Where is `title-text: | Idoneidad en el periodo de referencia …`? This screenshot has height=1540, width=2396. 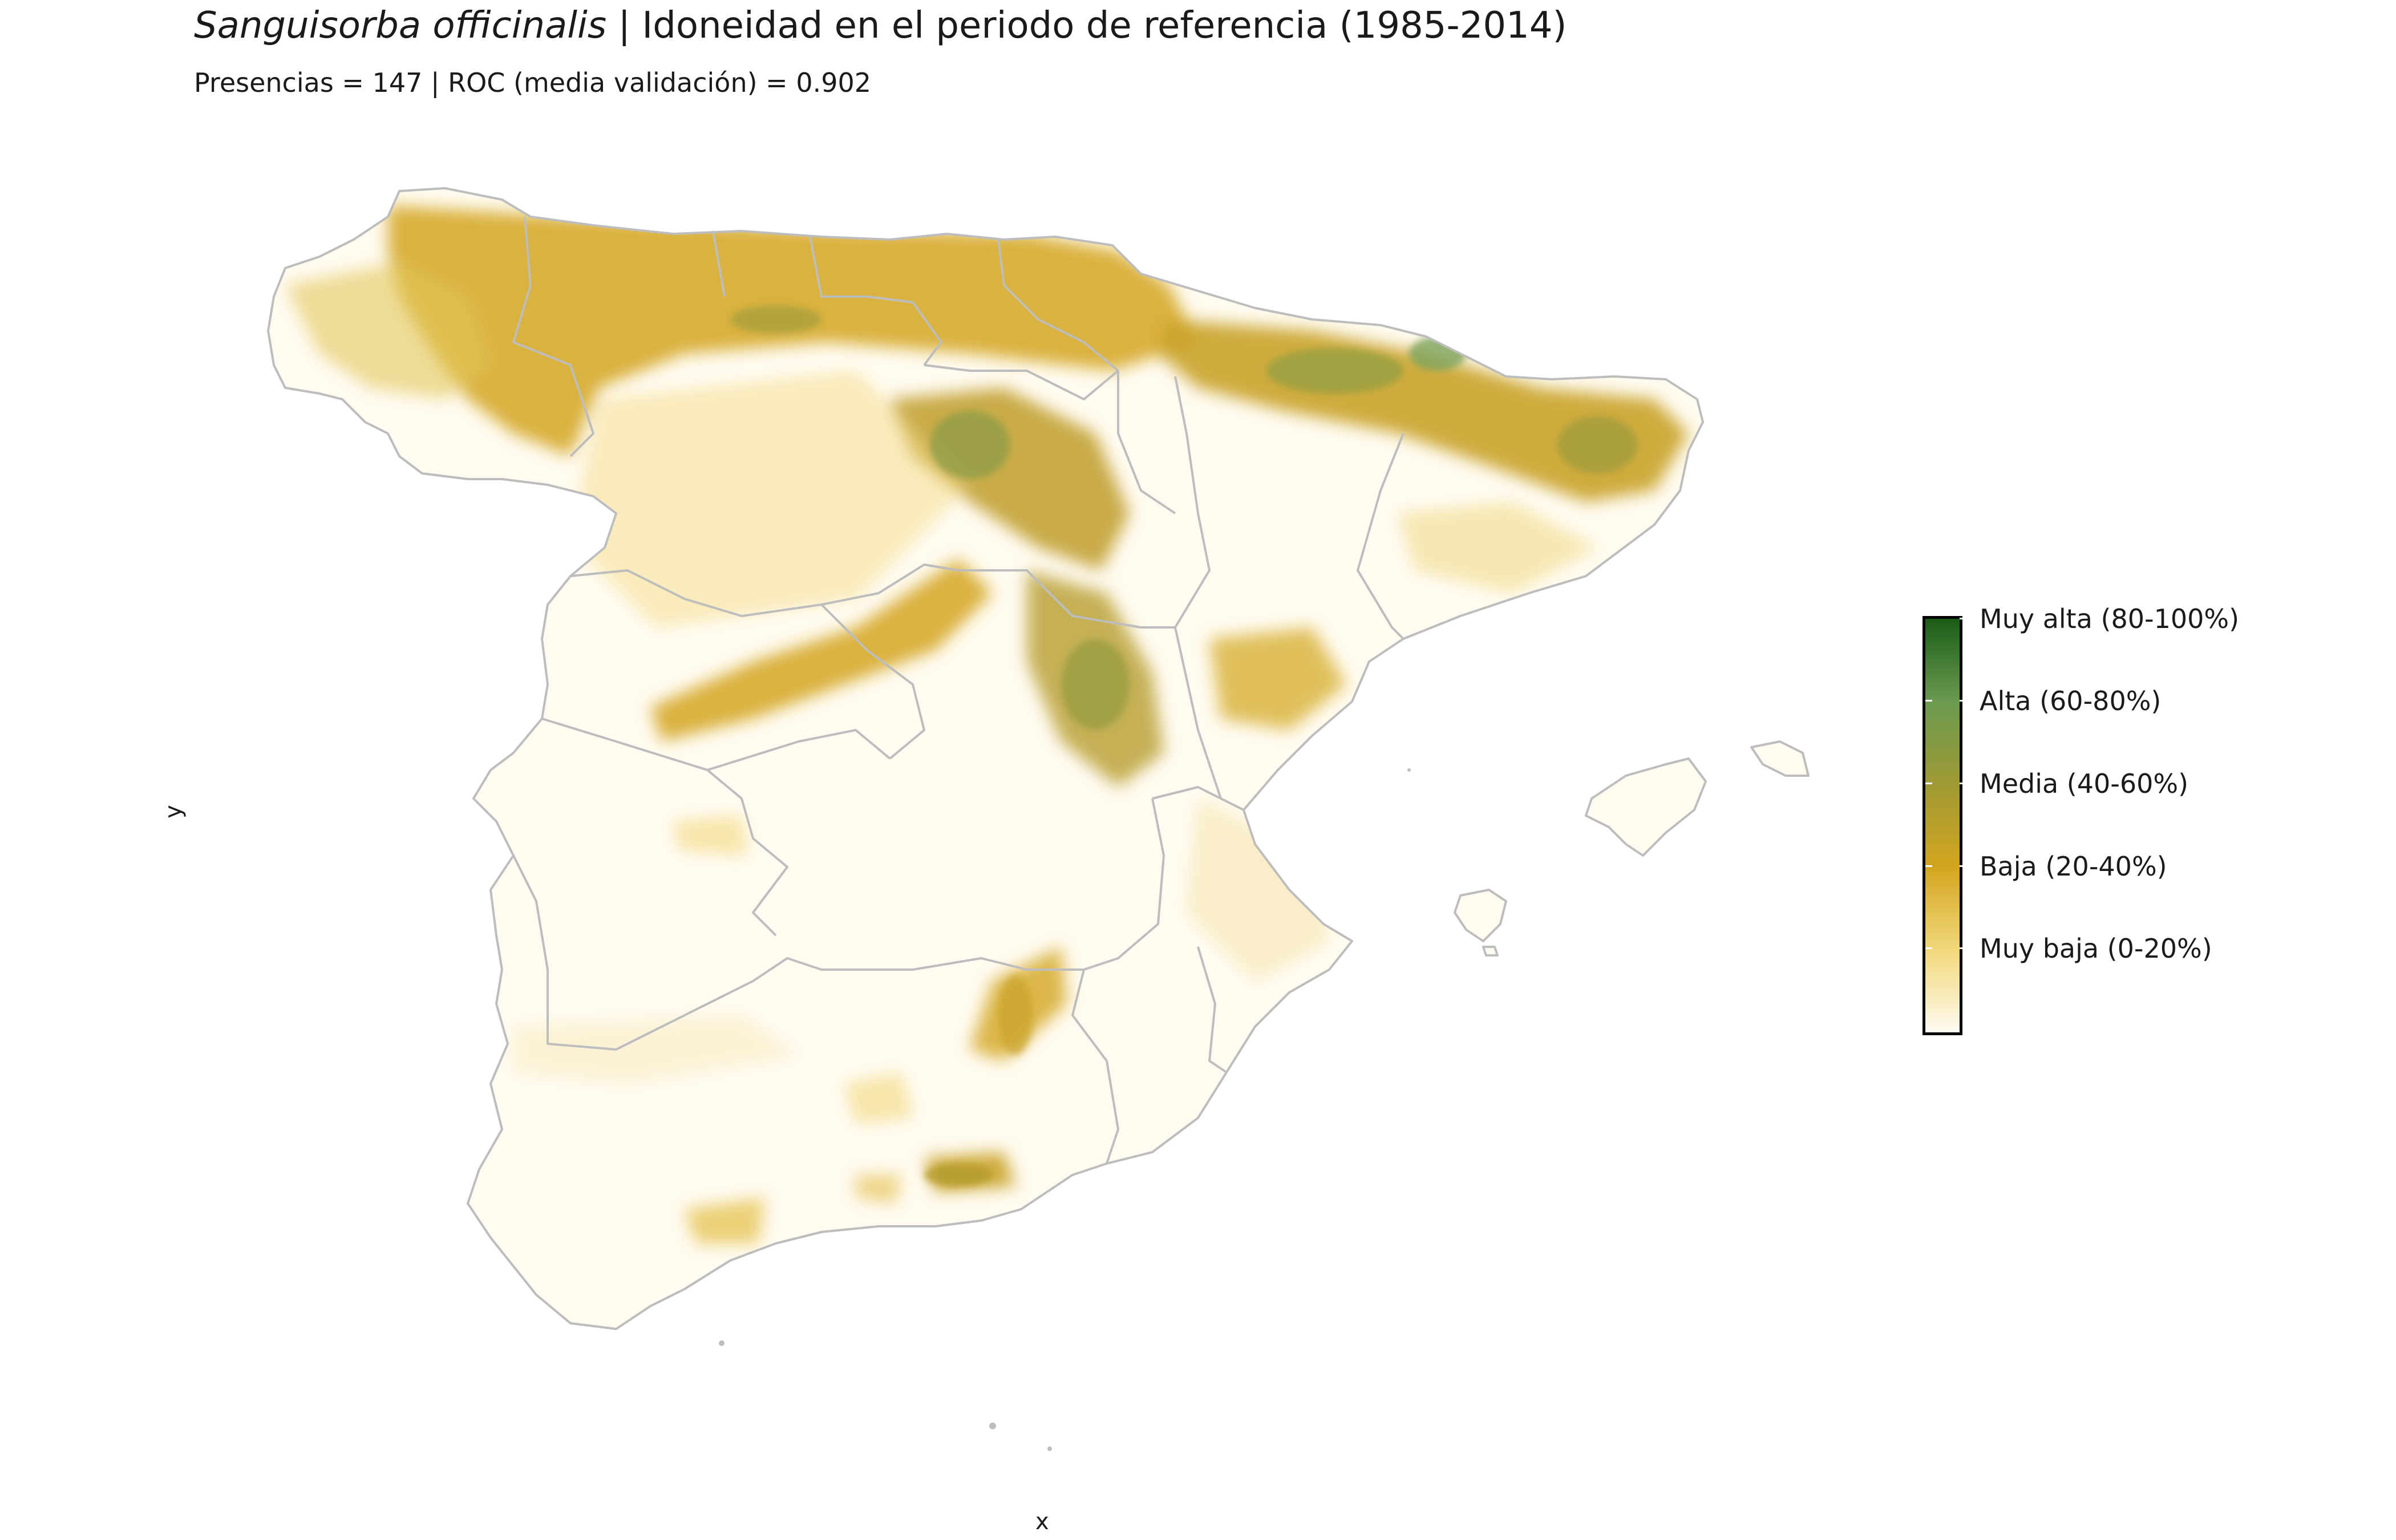 title-text: | Idoneidad en el periodo de referencia … is located at coordinates (1086, 26).